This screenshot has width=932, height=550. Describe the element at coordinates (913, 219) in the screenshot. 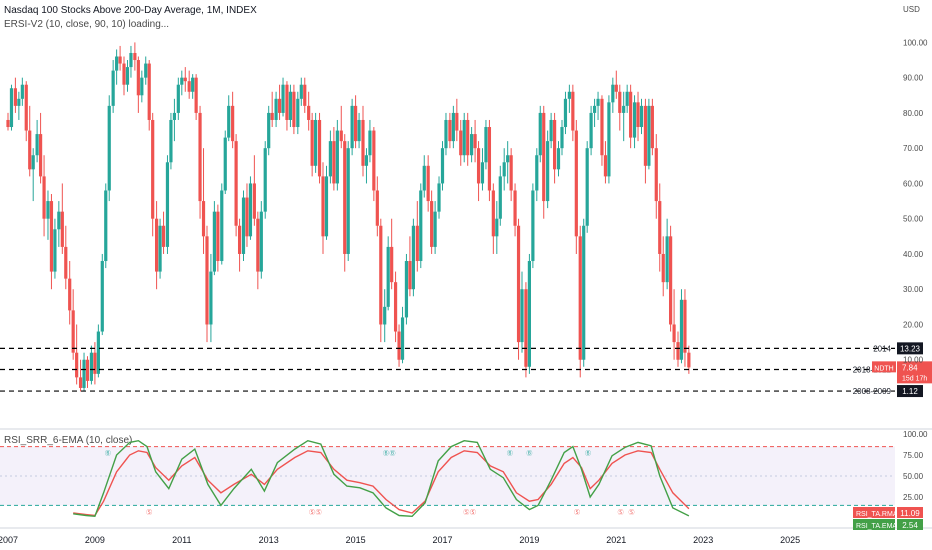

I see `y-tick-label: 50.00` at that location.